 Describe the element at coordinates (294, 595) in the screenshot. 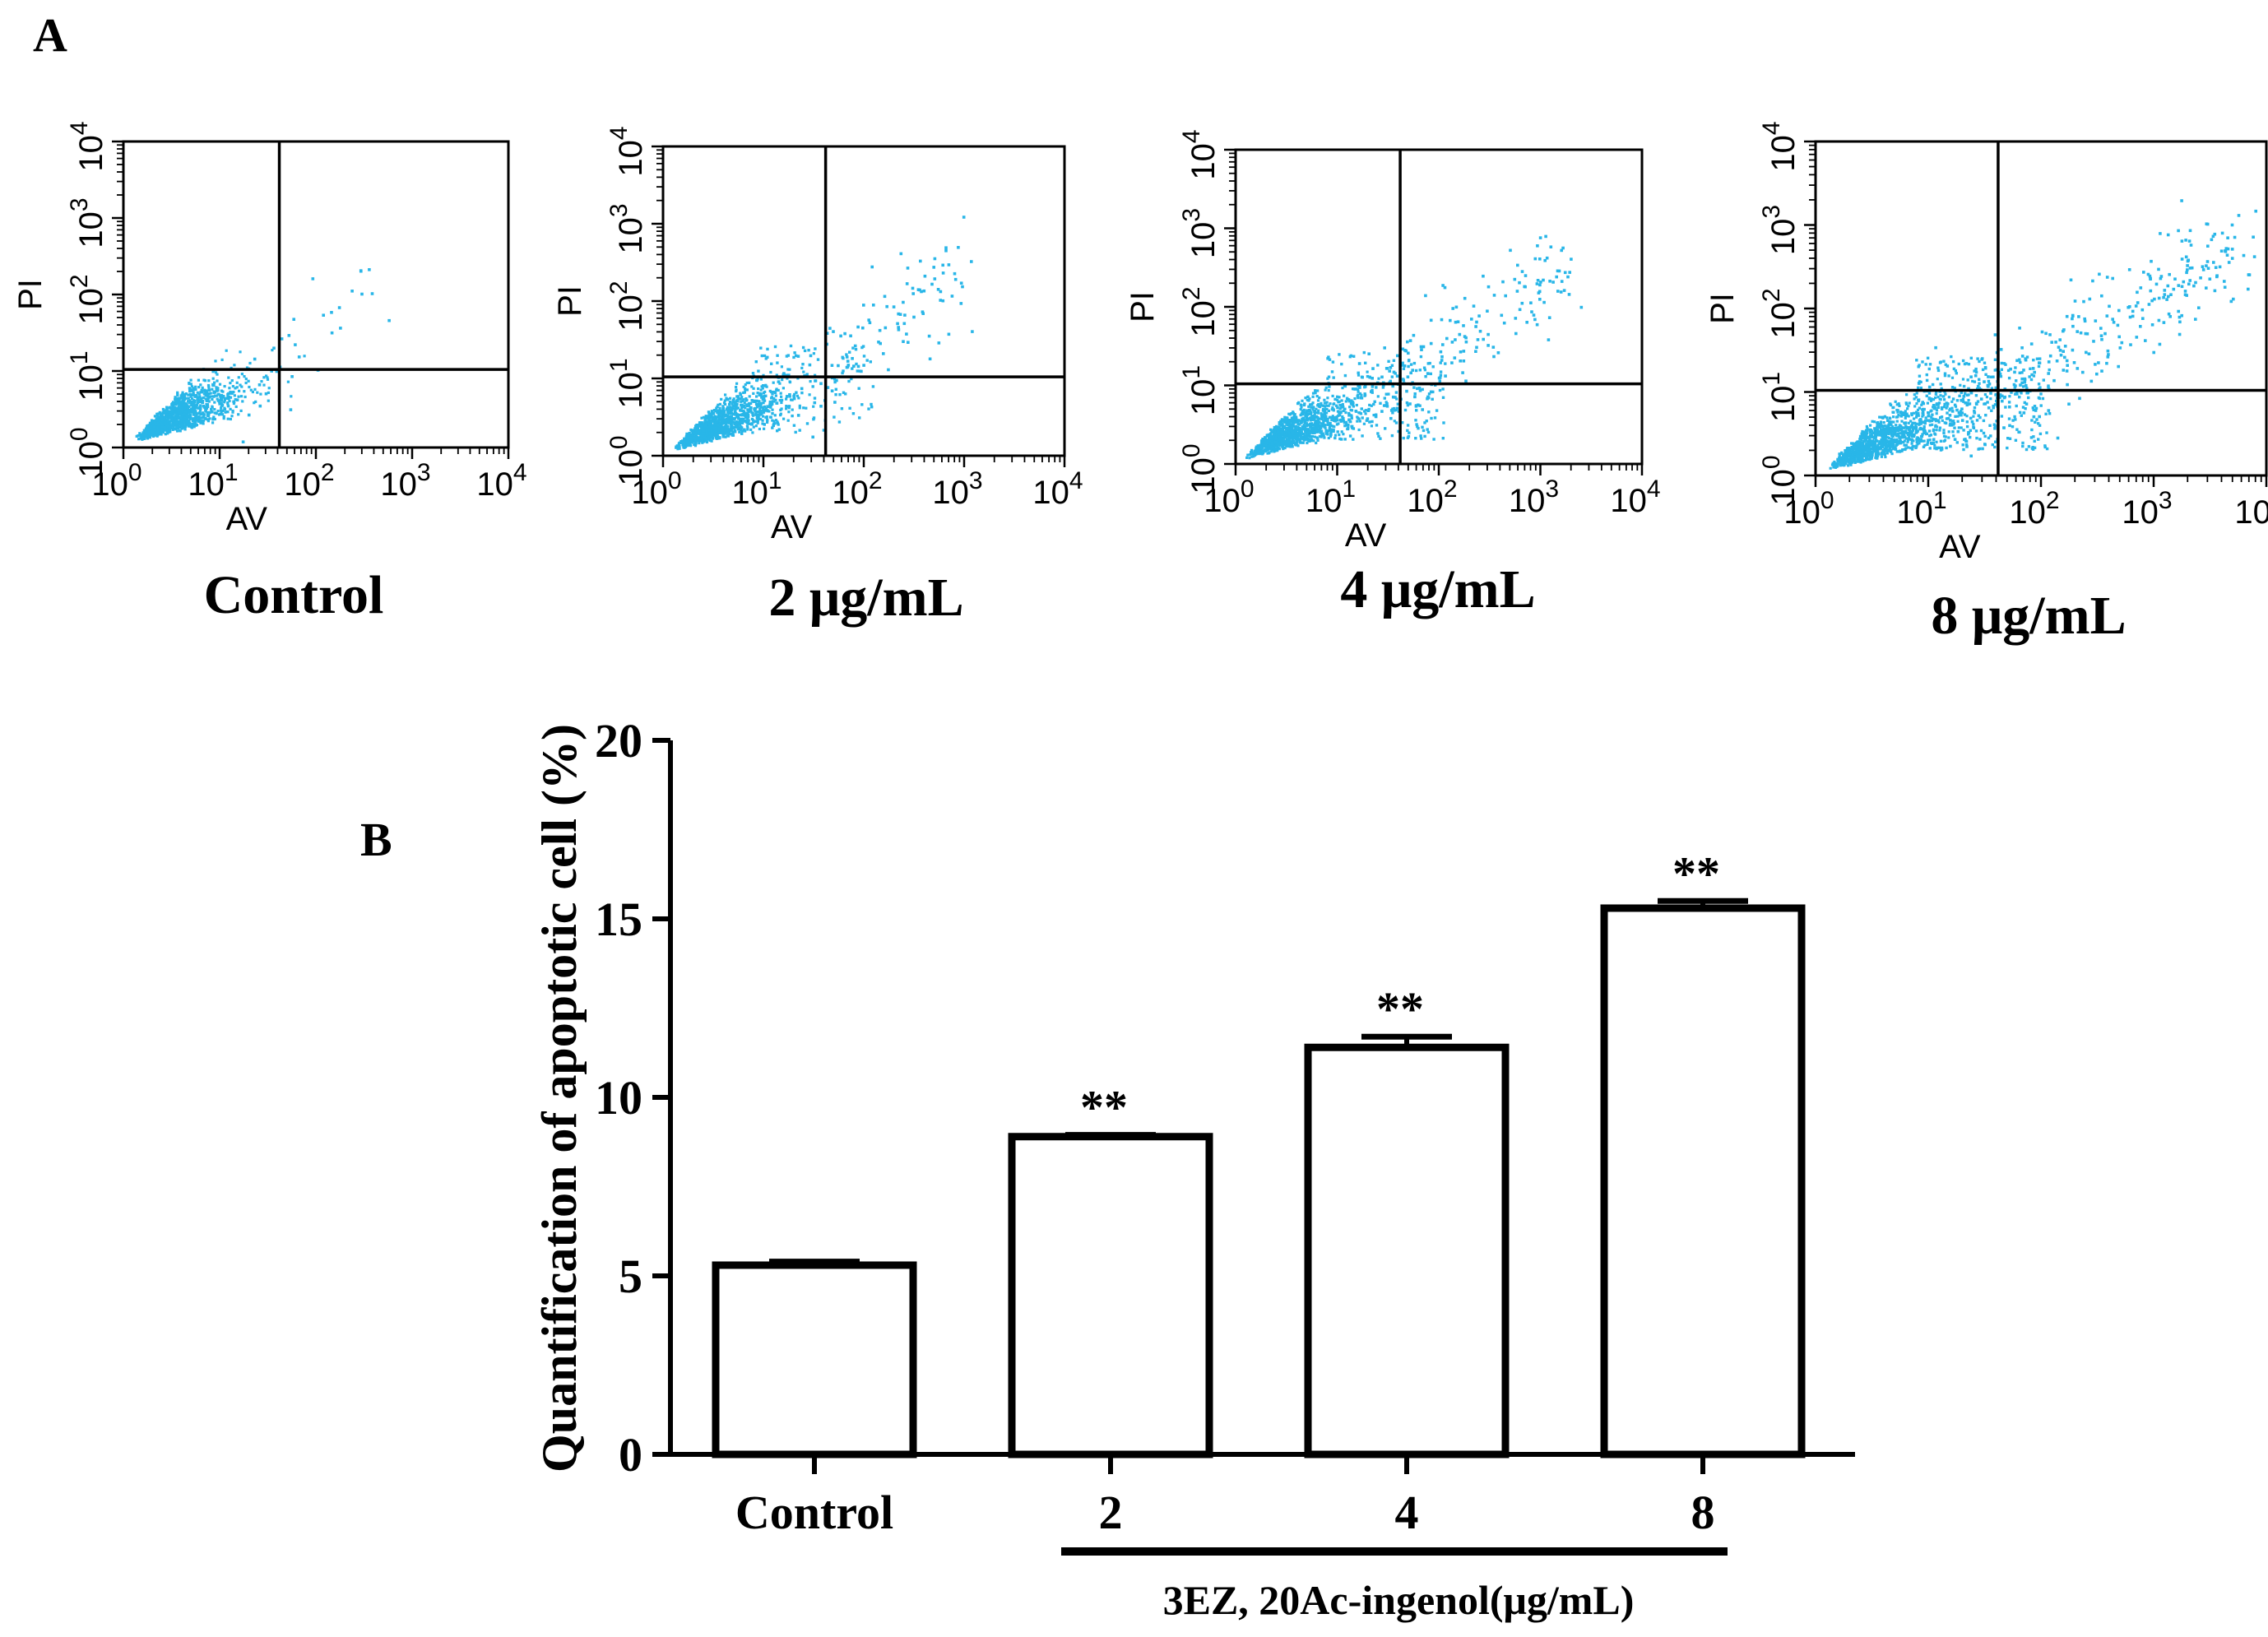

I see `dot-plot-title: Control` at that location.